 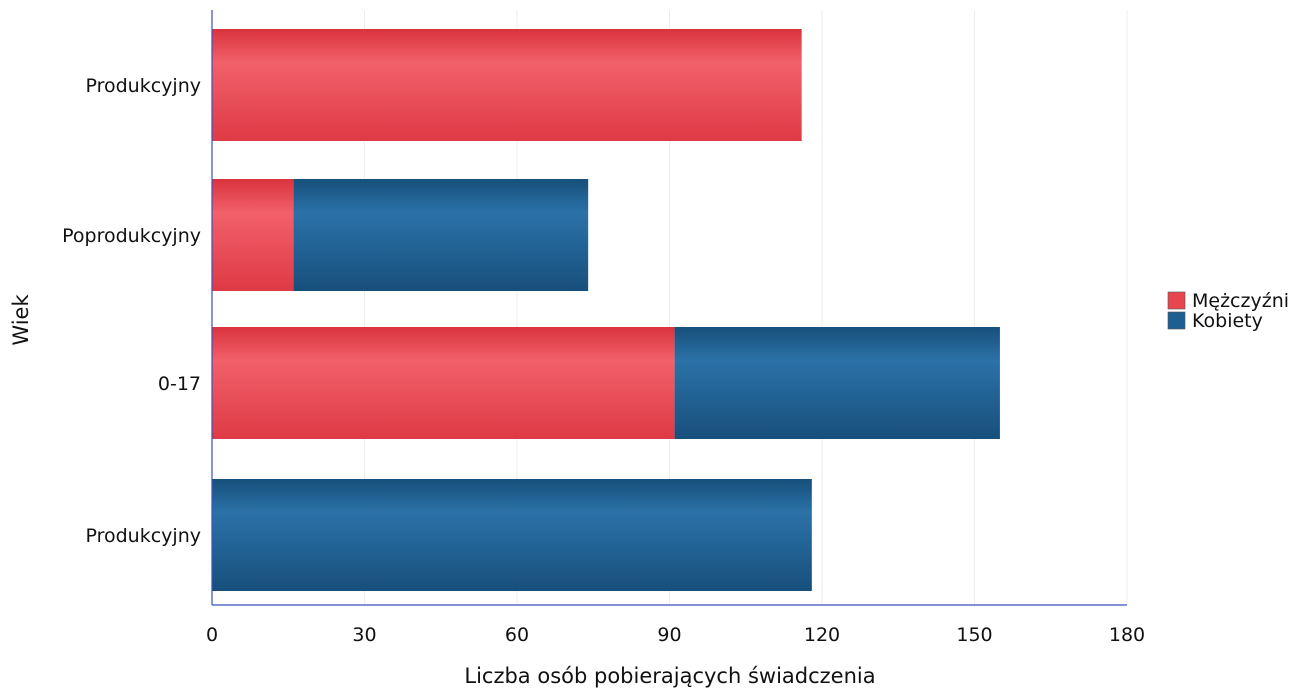 What do you see at coordinates (21, 320) in the screenshot?
I see `y-axis-title: Wiek` at bounding box center [21, 320].